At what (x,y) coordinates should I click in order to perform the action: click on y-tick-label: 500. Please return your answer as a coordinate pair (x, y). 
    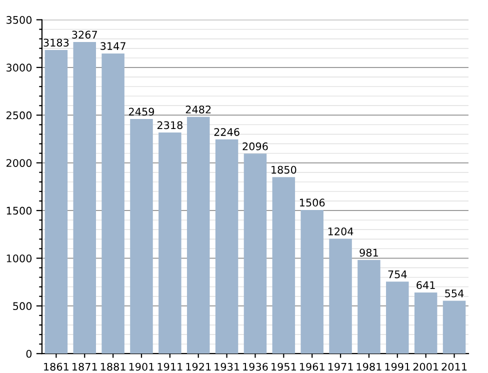
    Looking at the image, I should click on (22, 306).